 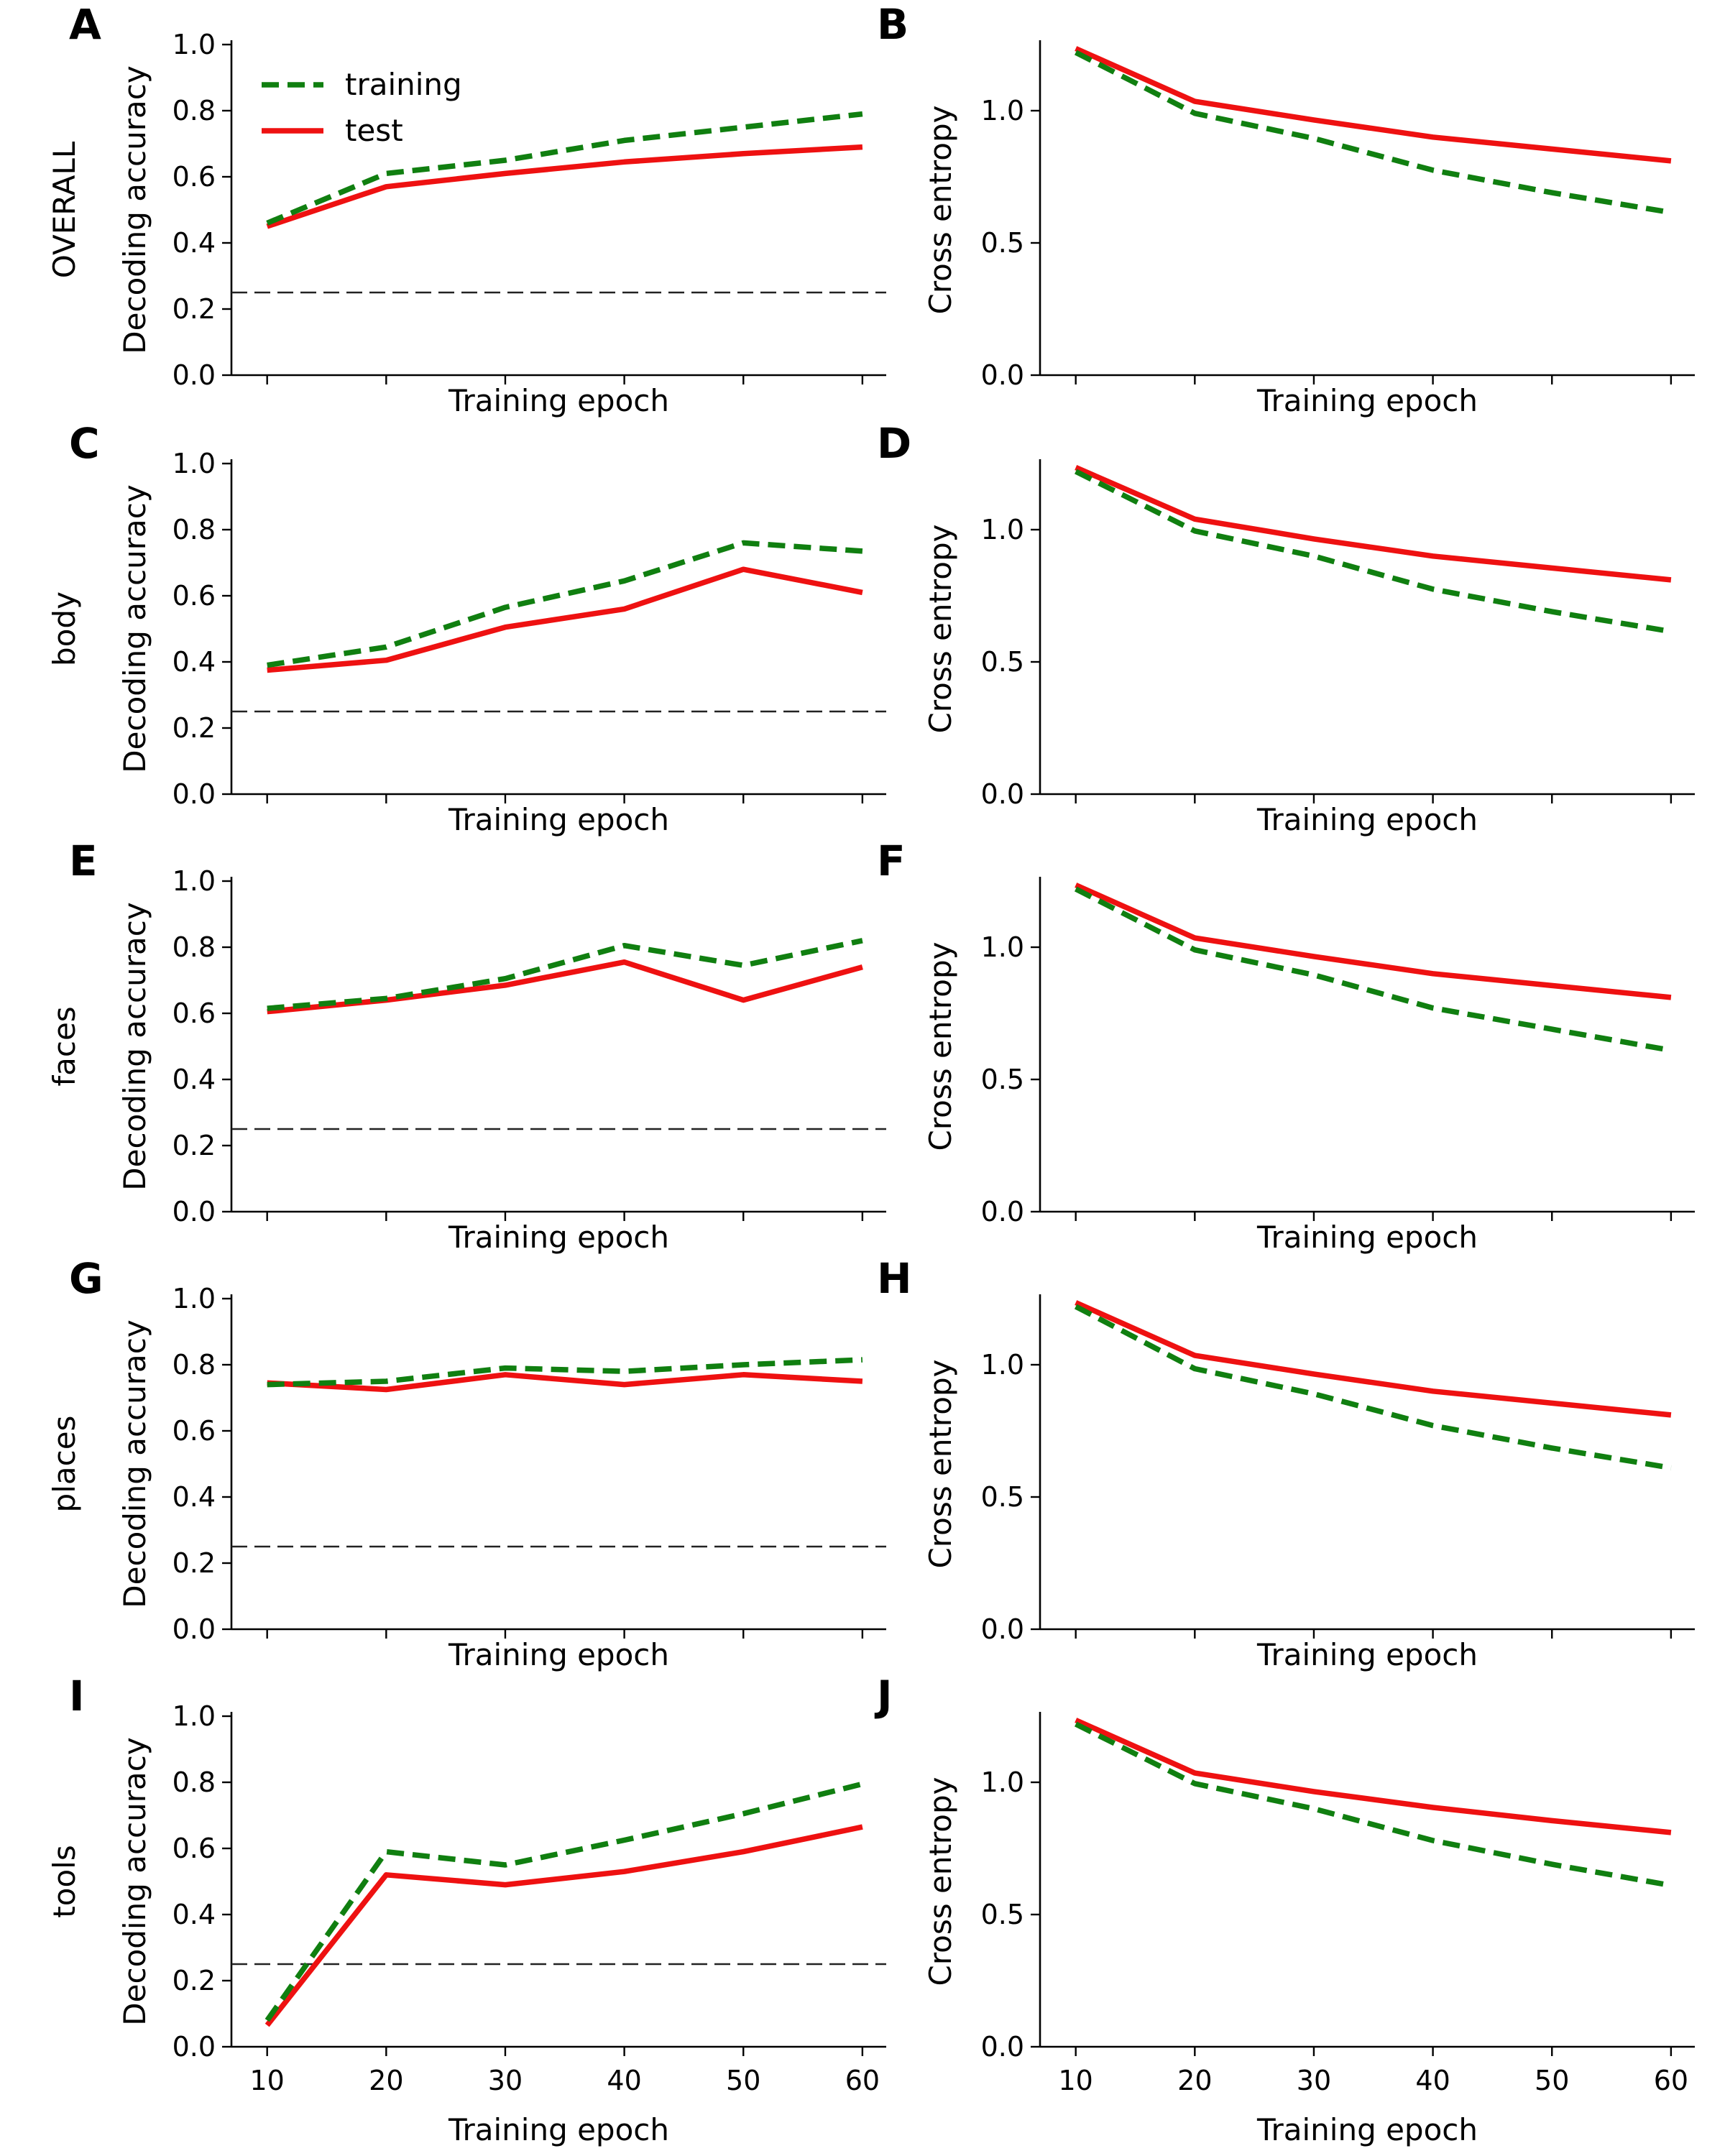 I want to click on panel-letter-e: E, so click(x=83, y=861).